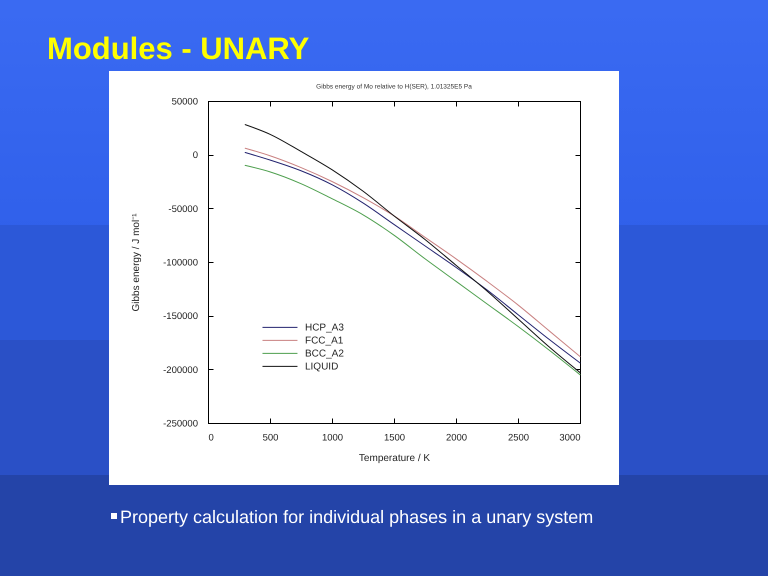 This screenshot has width=768, height=576. What do you see at coordinates (136, 262) in the screenshot?
I see `y-axis-title: Gibbs energy / J mol⁻¹` at bounding box center [136, 262].